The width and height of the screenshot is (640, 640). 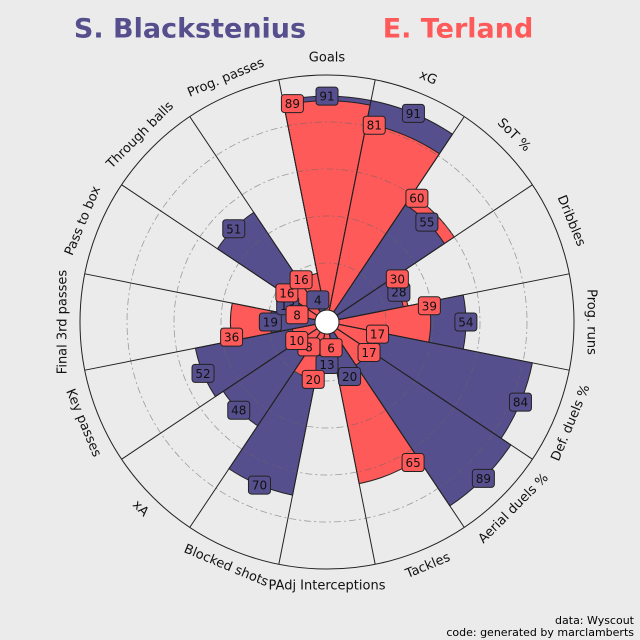 I want to click on value-text: 39, so click(x=429, y=306).